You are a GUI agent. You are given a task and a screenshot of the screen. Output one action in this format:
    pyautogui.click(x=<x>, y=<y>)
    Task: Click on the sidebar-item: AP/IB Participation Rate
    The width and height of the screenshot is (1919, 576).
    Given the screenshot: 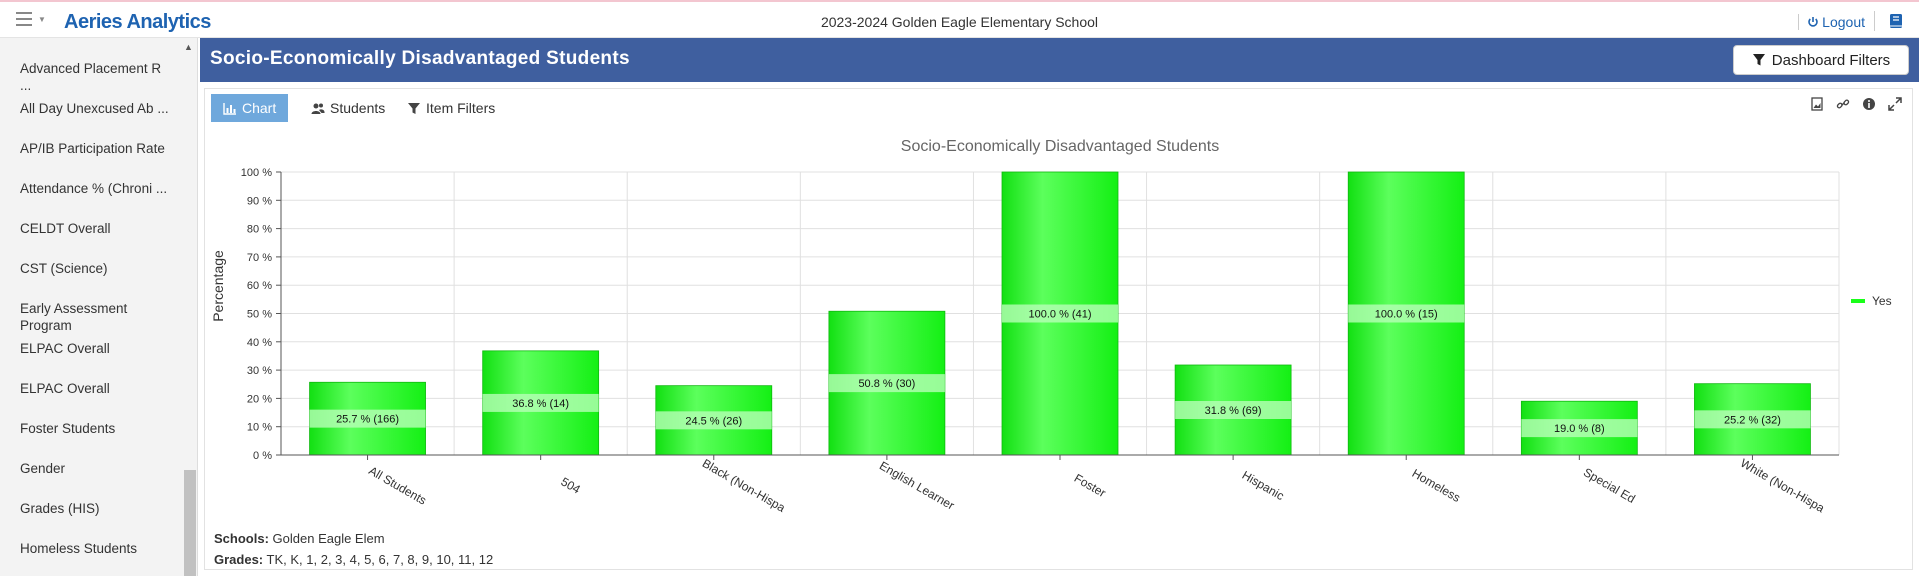 What is the action you would take?
    pyautogui.click(x=92, y=148)
    